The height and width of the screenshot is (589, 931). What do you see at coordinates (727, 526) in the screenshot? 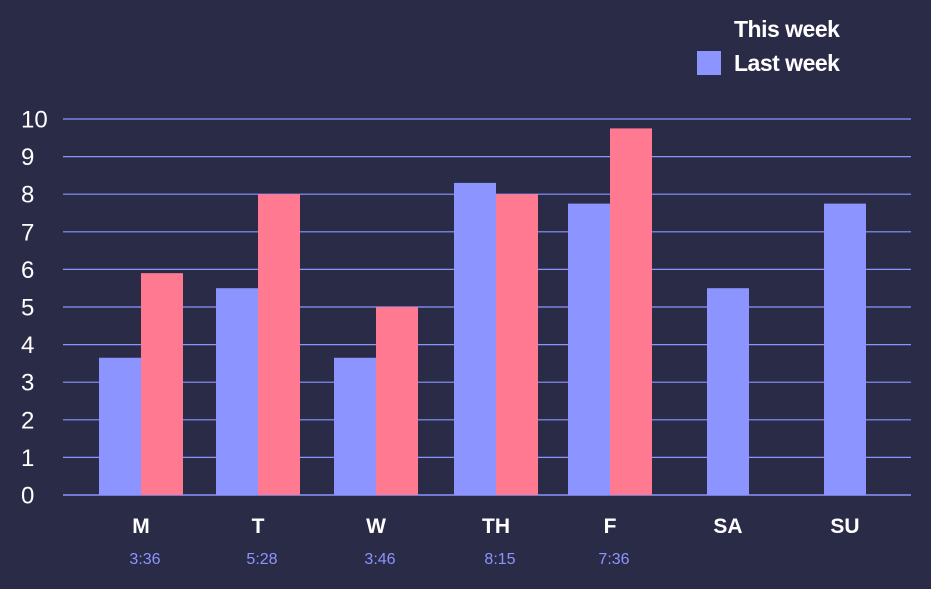
I see `x-tick-label-sa: SA` at bounding box center [727, 526].